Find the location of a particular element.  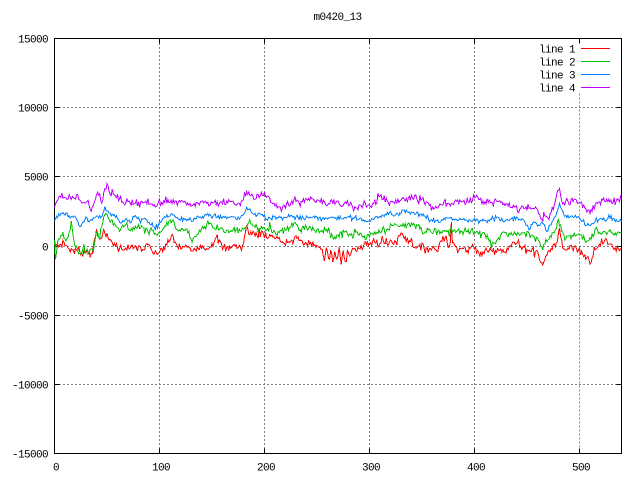

svg-text: line 2 is located at coordinates (557, 64).